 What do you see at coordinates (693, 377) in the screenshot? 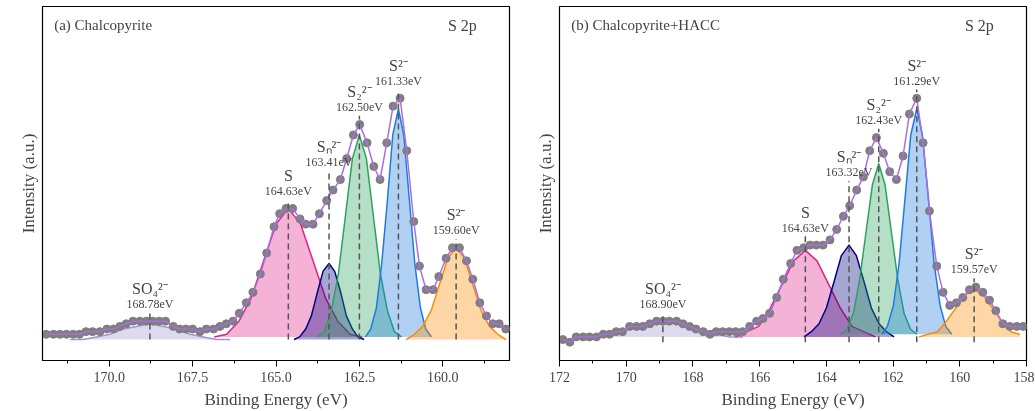
I see `x-tick-label: 168` at bounding box center [693, 377].